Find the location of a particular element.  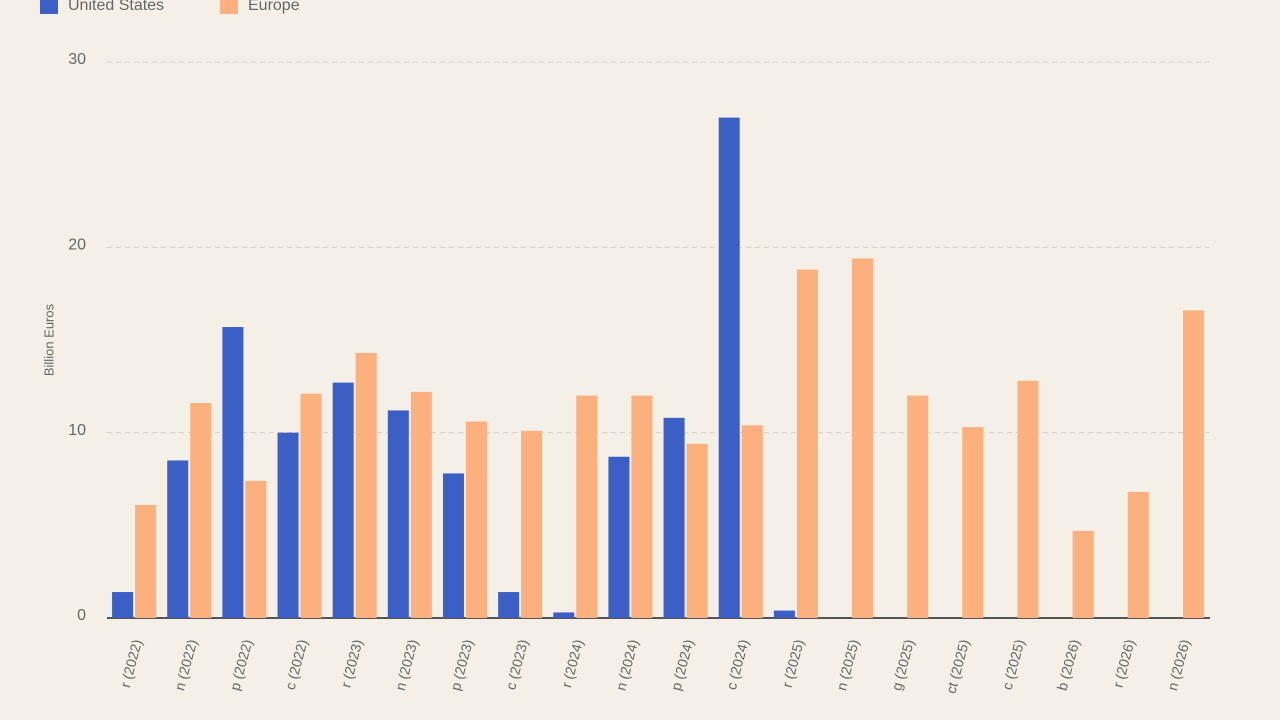

y-tick-label: 30 is located at coordinates (77, 59).